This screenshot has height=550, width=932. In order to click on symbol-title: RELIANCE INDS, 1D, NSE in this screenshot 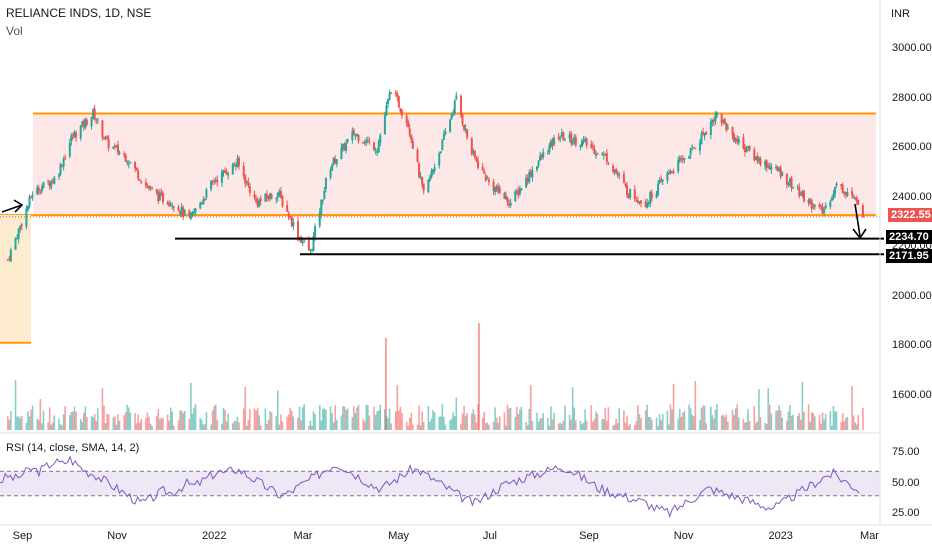, I will do `click(79, 13)`.